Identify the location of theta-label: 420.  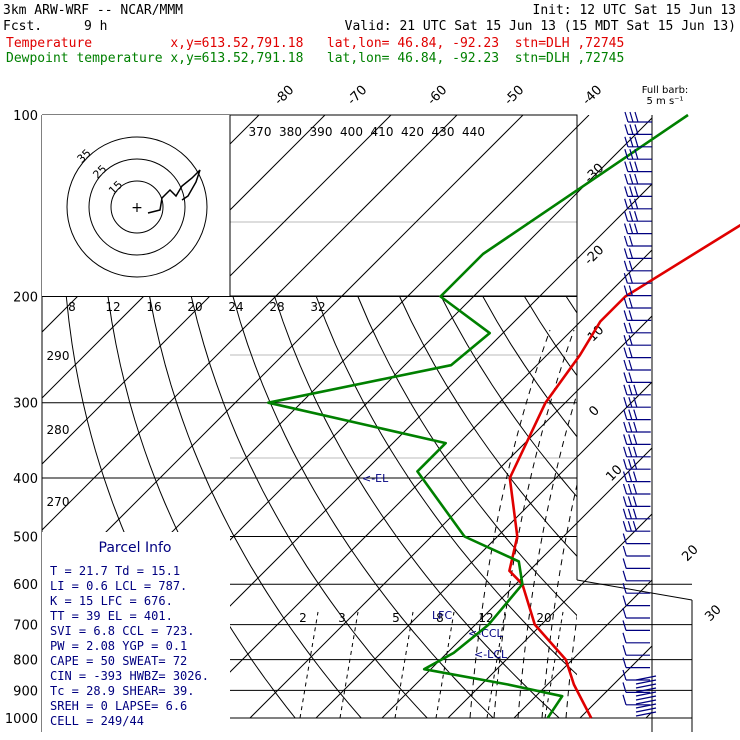
(412, 132).